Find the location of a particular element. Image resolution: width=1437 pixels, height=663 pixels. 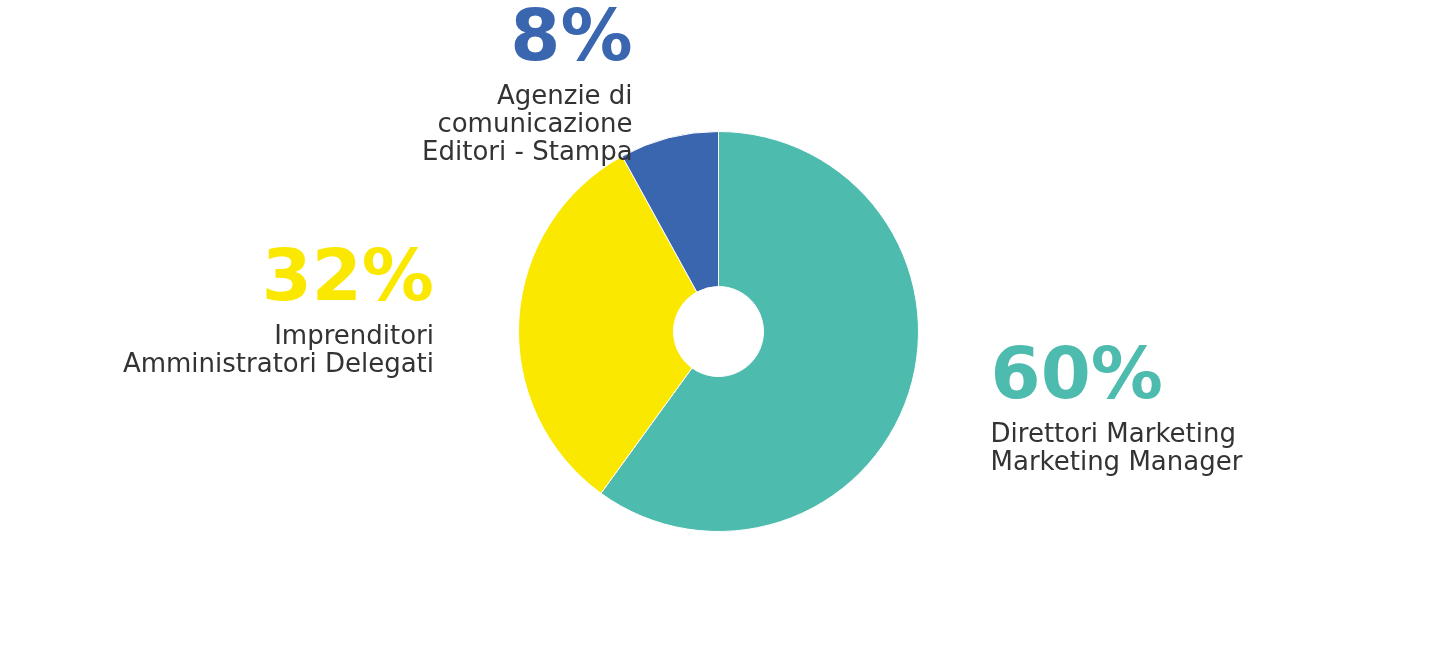

slice-label: Direttori Marketing Marketing Manager is located at coordinates (1116, 447).